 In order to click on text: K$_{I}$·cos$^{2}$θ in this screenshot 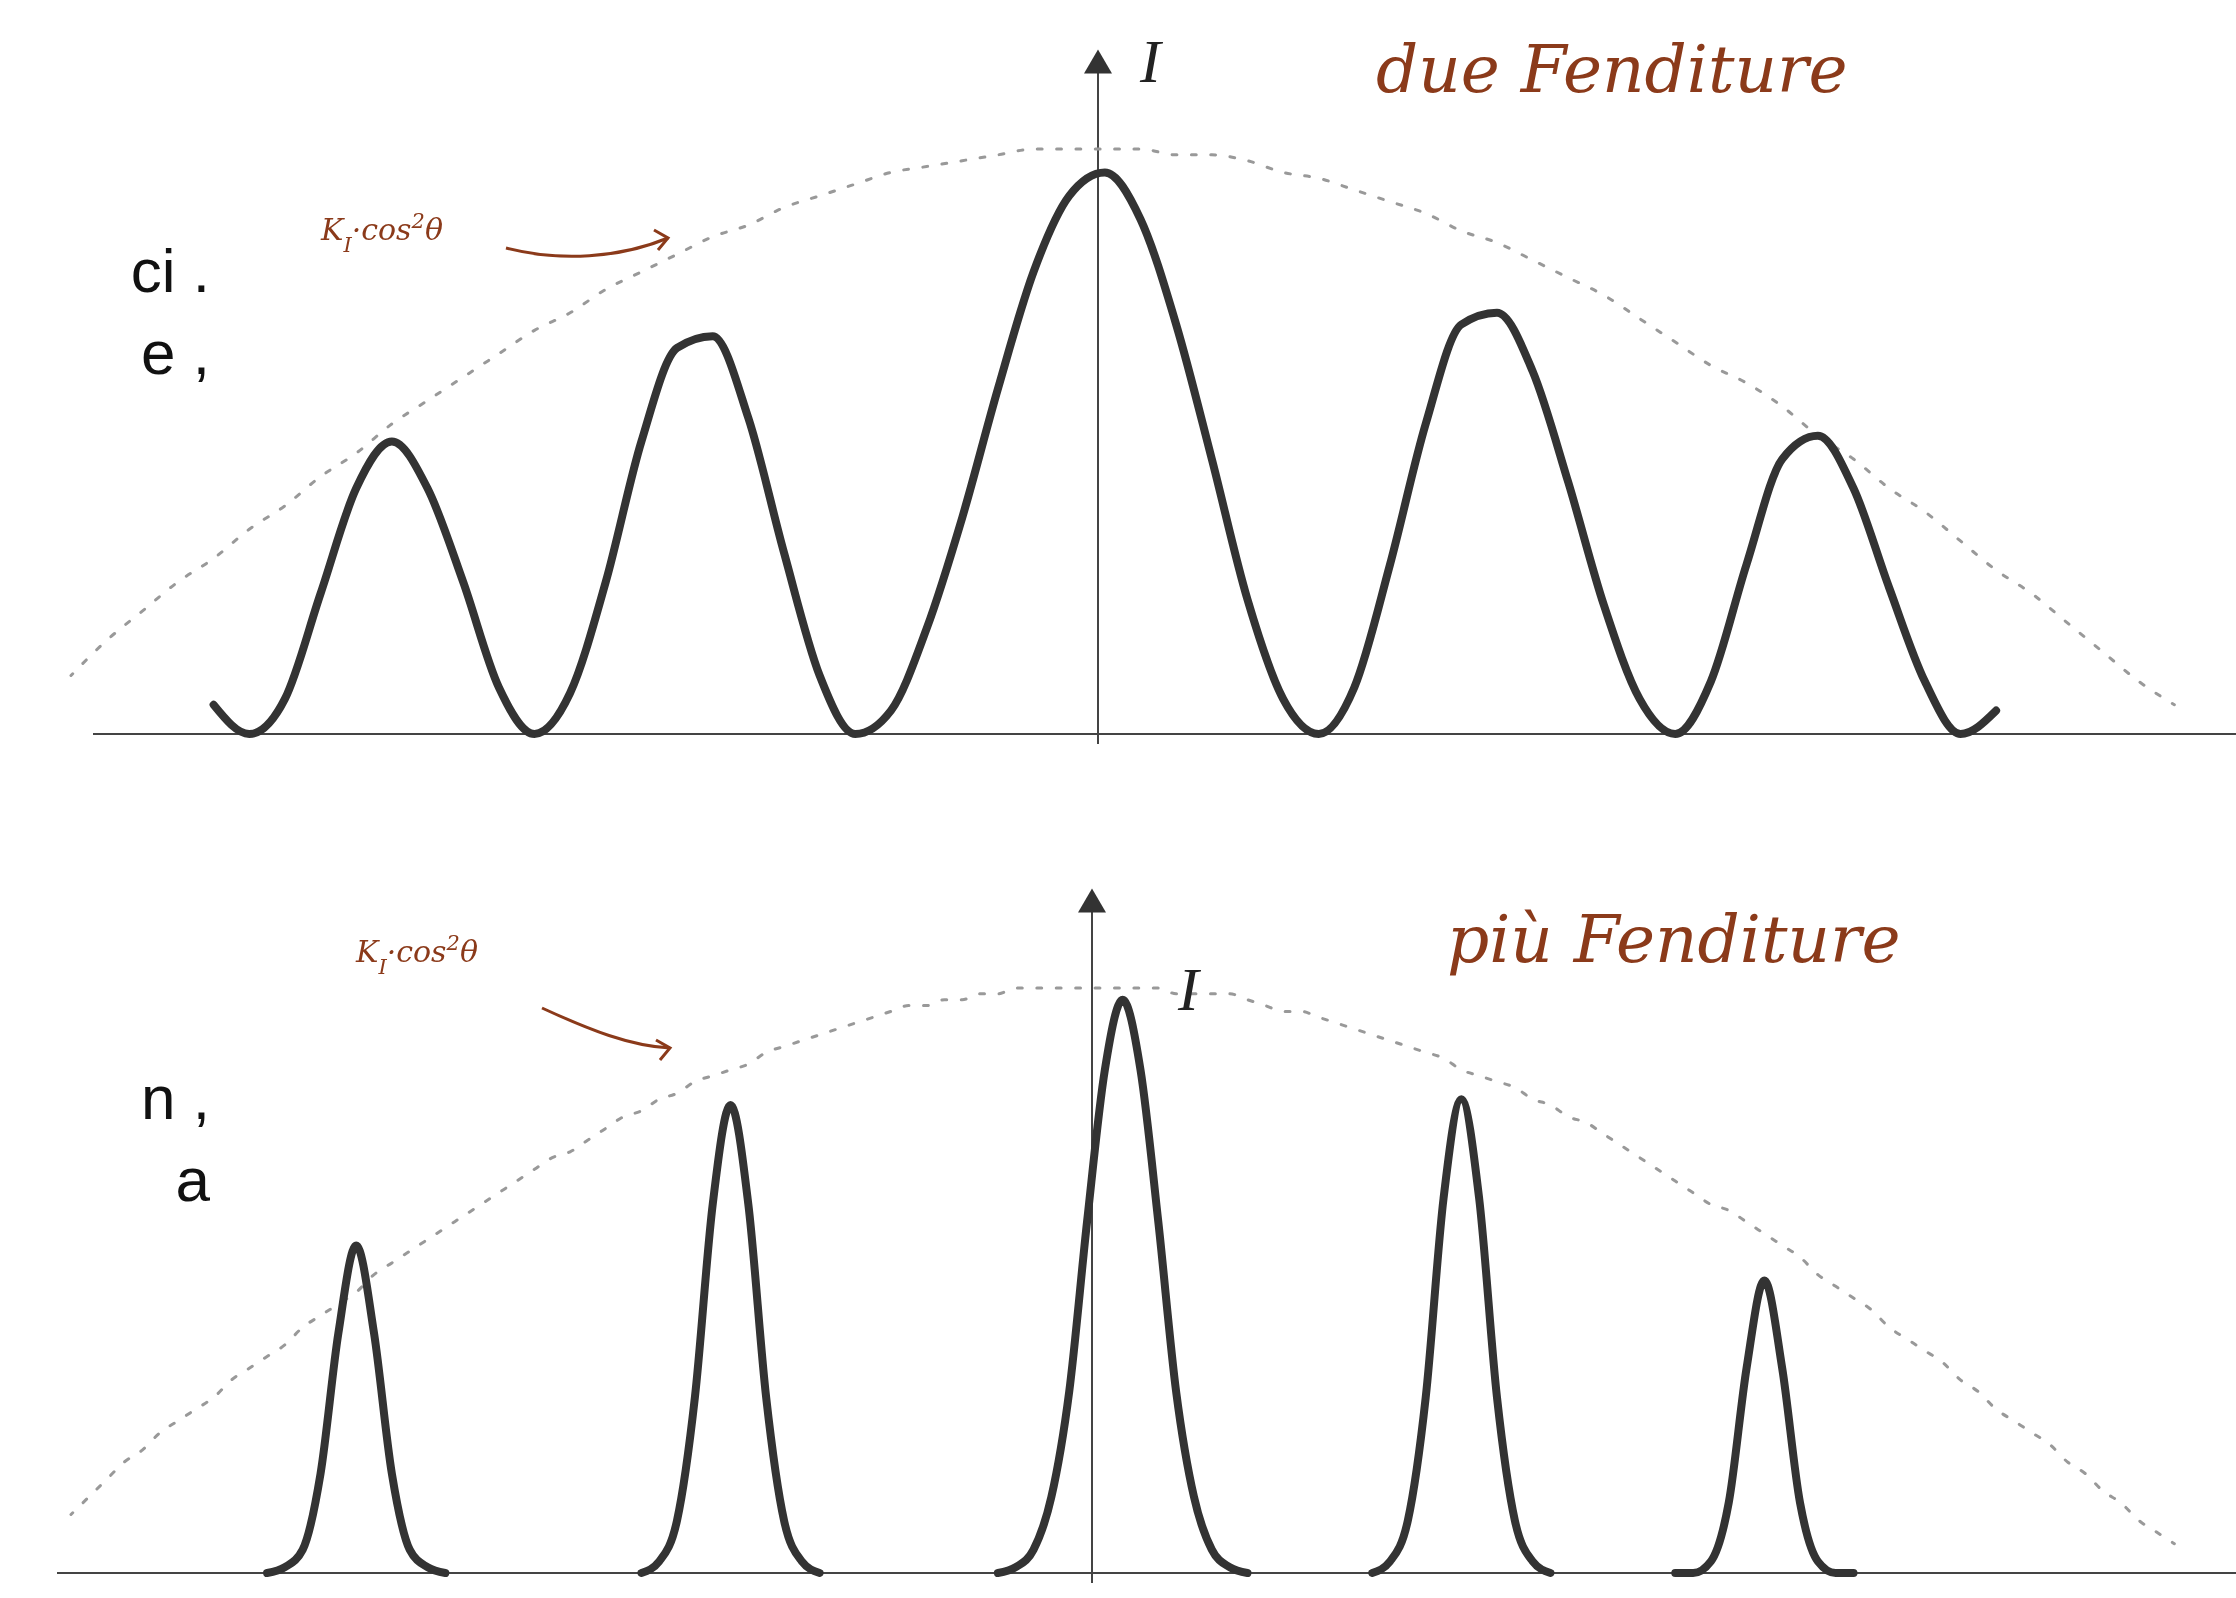, I will do `click(416, 955)`.